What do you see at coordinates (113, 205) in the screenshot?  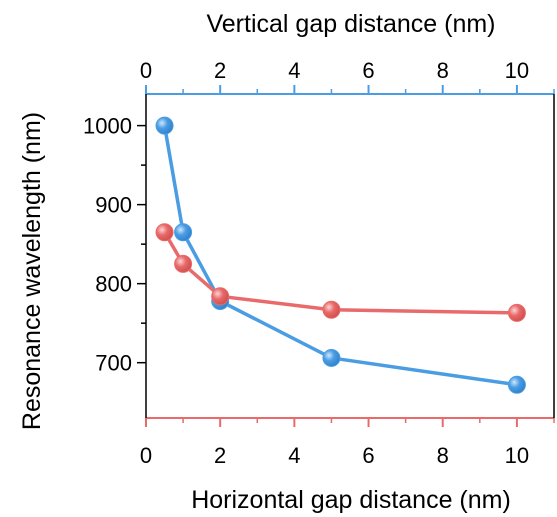 I see `y-tick-label: 900` at bounding box center [113, 205].